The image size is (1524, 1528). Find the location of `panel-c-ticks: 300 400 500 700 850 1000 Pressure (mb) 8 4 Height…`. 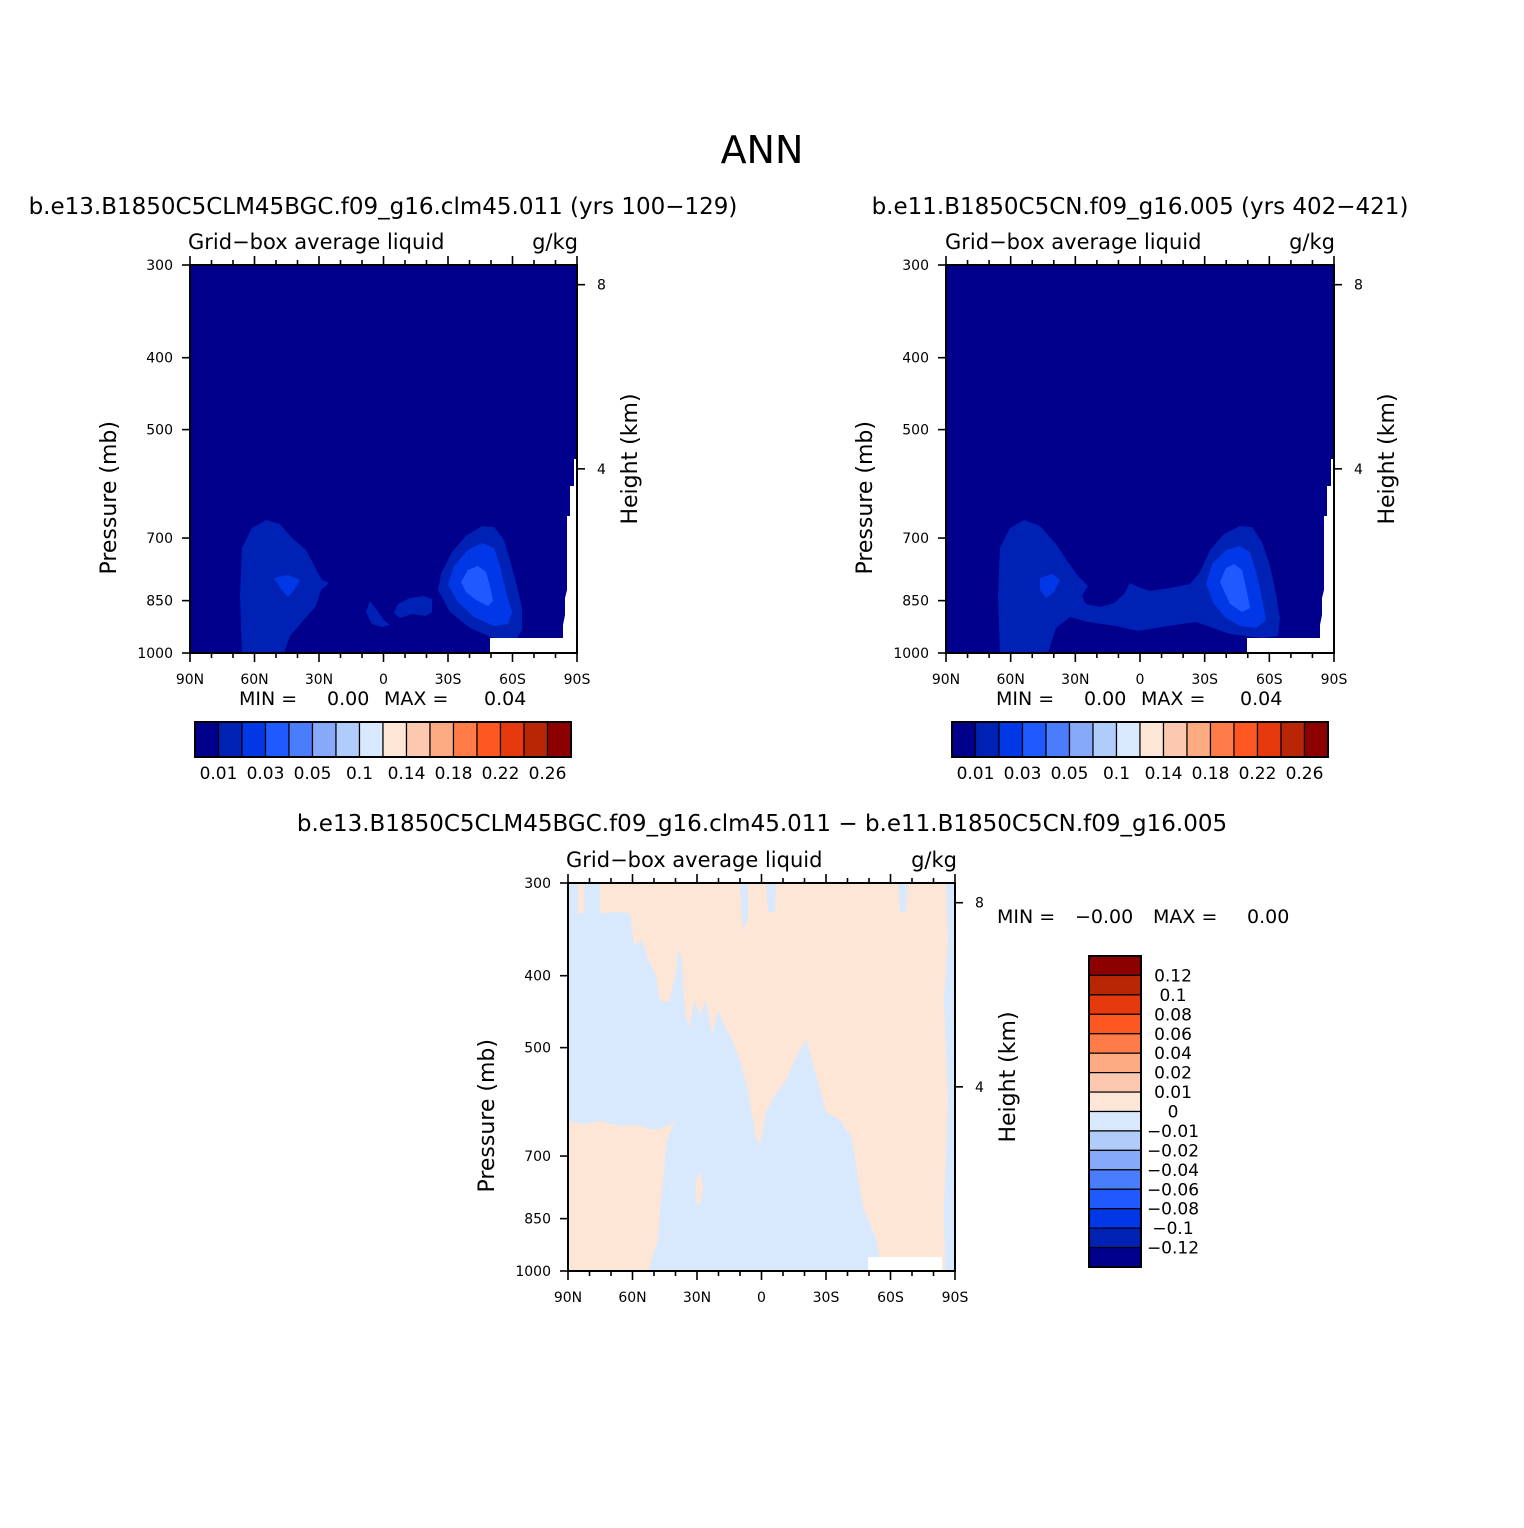

panel-c-ticks: 300 400 500 700 850 1000 Pressure (mb) 8 4 Height… is located at coordinates (748, 1090).